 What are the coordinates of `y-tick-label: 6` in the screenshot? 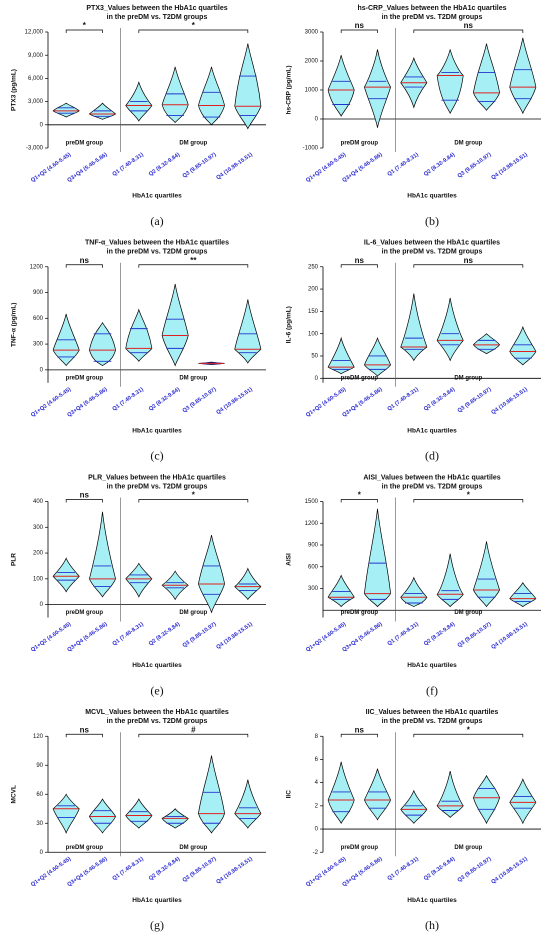 It's located at (317, 760).